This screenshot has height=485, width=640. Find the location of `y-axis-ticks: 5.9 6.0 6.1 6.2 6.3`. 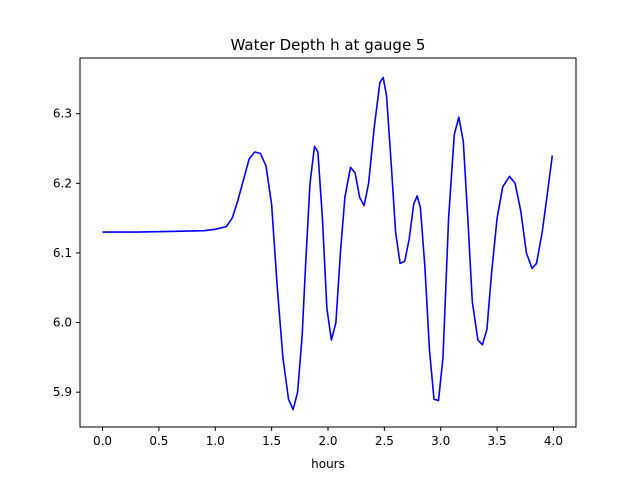

y-axis-ticks: 5.9 6.0 6.1 6.2 6.3 is located at coordinates (66, 253).